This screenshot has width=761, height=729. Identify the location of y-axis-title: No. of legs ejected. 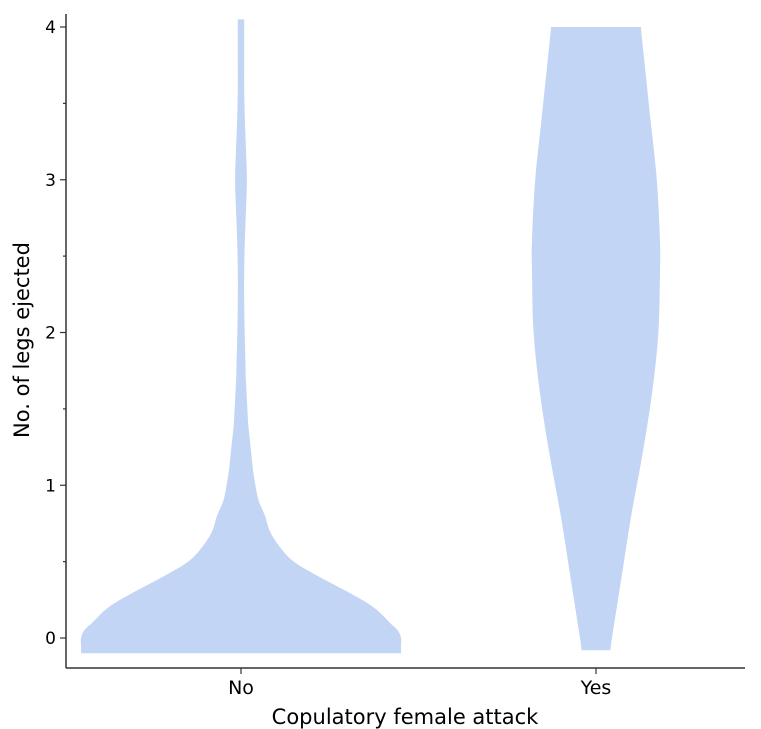
(22, 340).